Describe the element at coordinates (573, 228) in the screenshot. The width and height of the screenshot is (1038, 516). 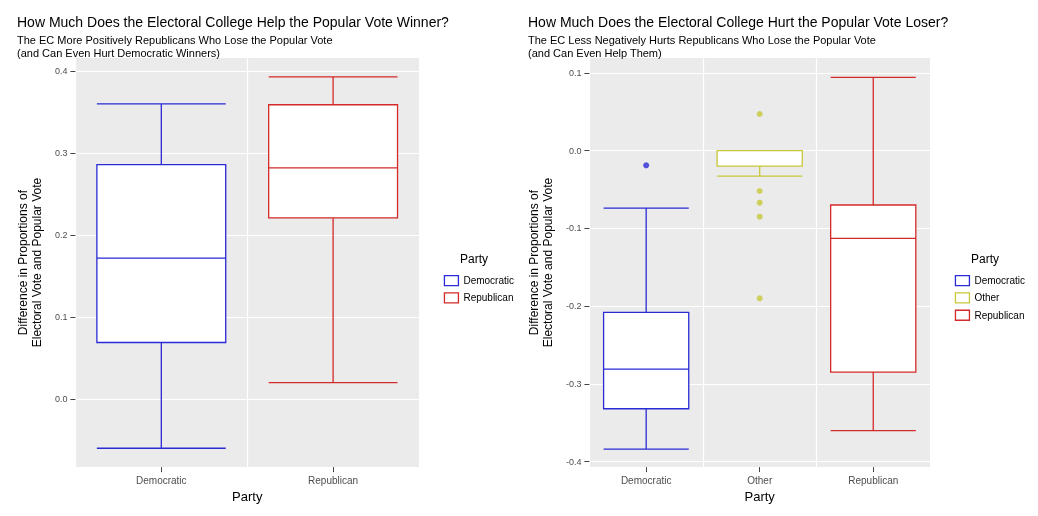
I see `y-tick-label: -0.1` at that location.